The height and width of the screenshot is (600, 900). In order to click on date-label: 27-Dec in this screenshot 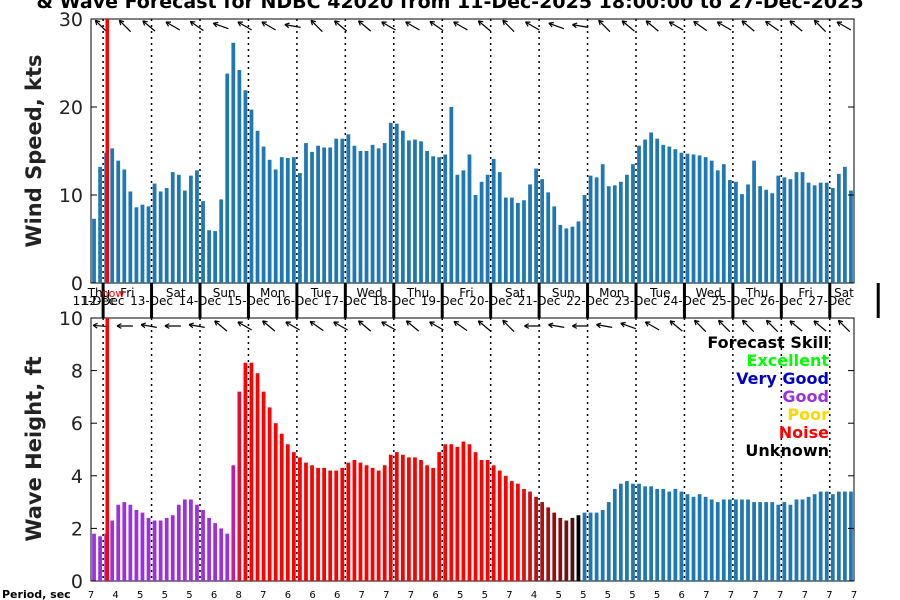, I will do `click(829, 301)`.